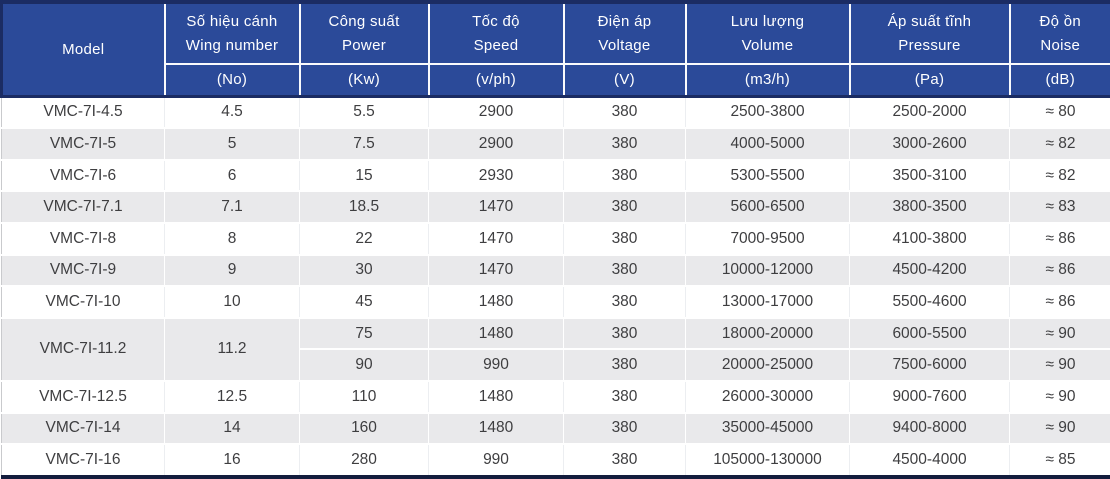 This screenshot has width=1110, height=479. Describe the element at coordinates (232, 301) in the screenshot. I see `cell-wing-number: 10` at that location.